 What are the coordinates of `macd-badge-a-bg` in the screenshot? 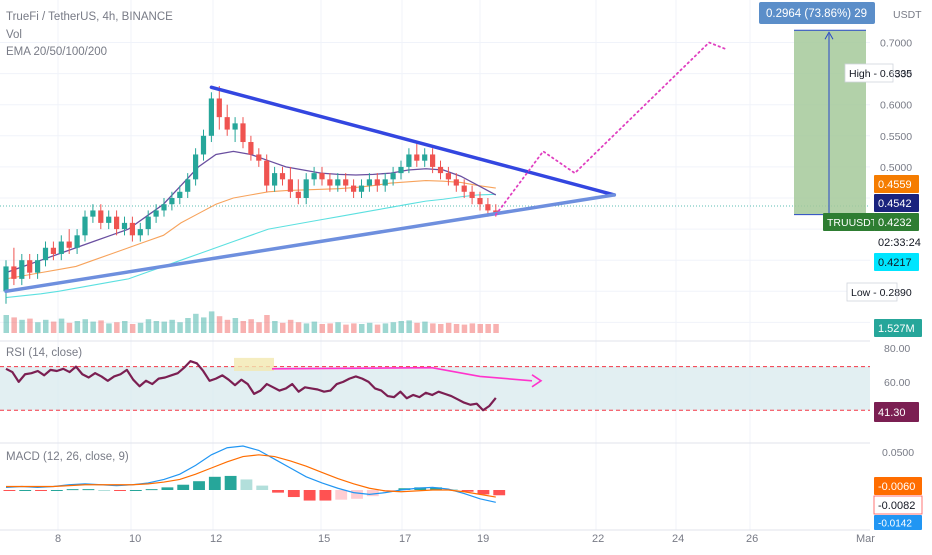 It's located at (898, 486).